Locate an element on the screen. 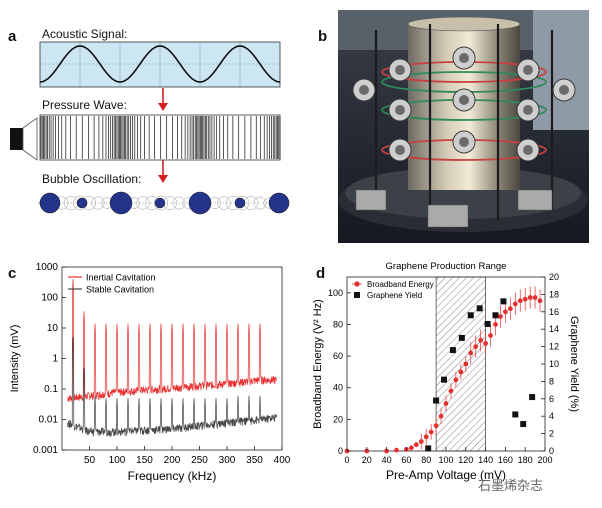  panel-letter-a: a is located at coordinates (12, 36).